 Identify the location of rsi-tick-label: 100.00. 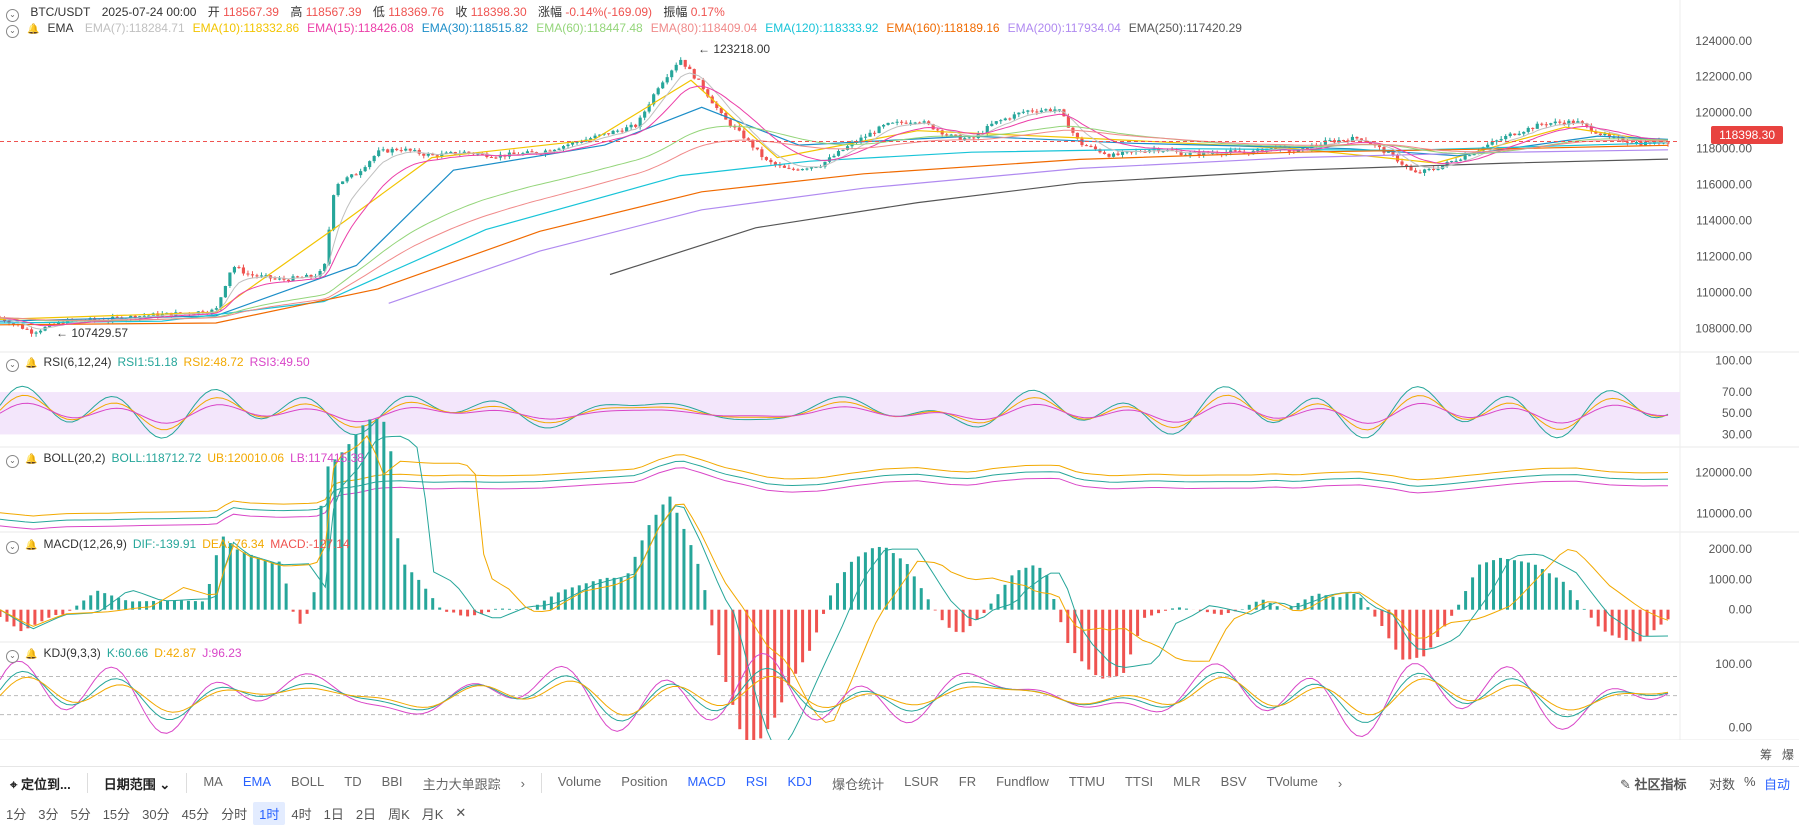
(1733, 360).